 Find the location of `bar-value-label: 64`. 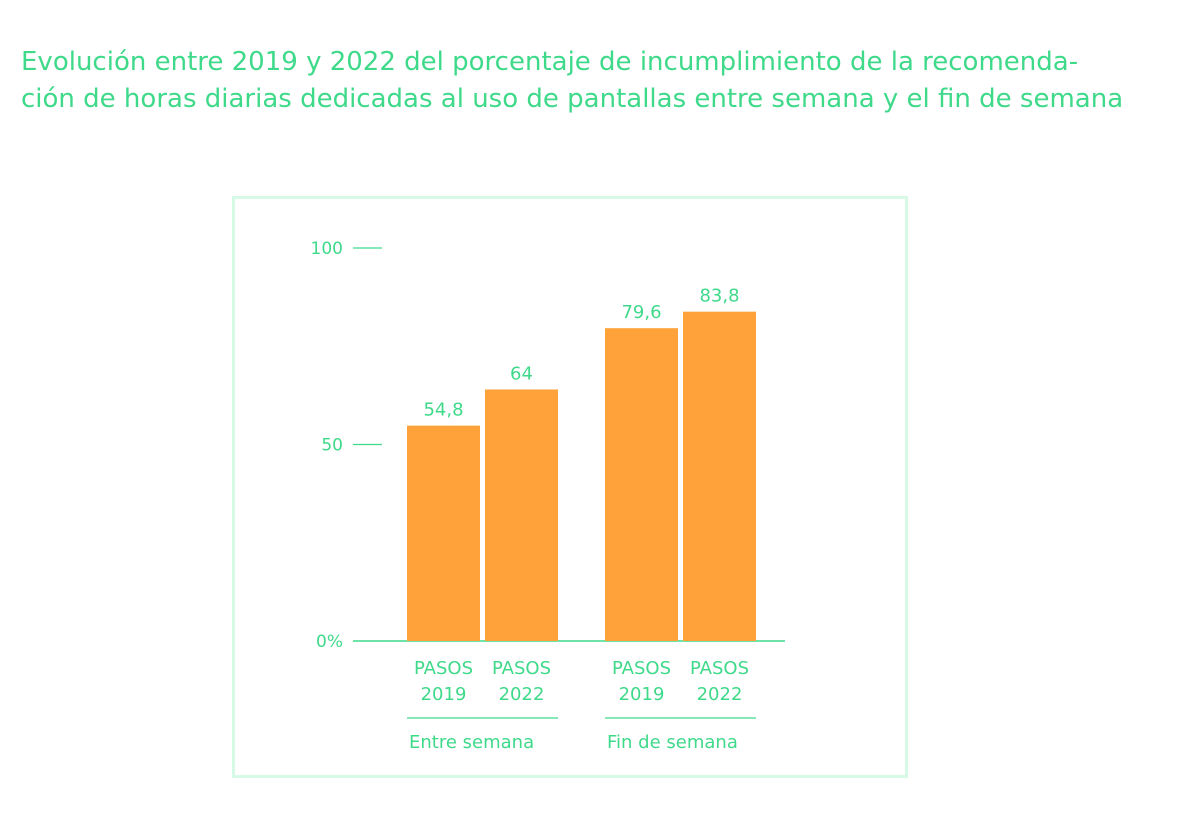

bar-value-label: 64 is located at coordinates (521, 373).